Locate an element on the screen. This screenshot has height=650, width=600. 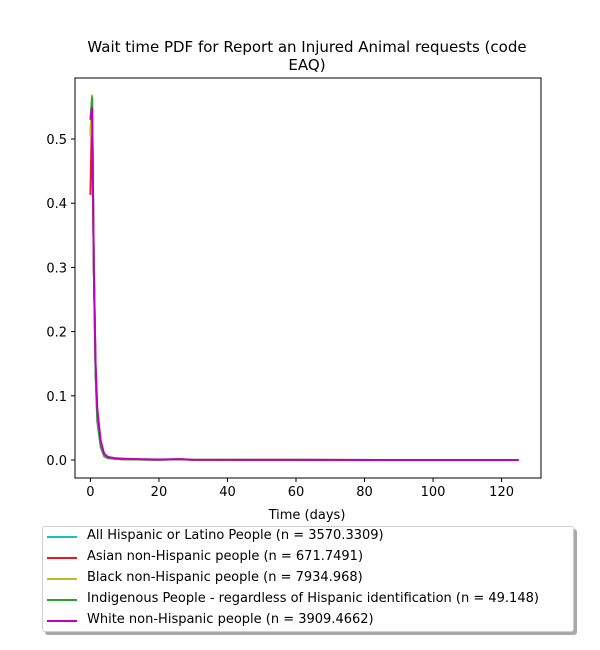
y-tick-label: 0.0 is located at coordinates (56, 461).